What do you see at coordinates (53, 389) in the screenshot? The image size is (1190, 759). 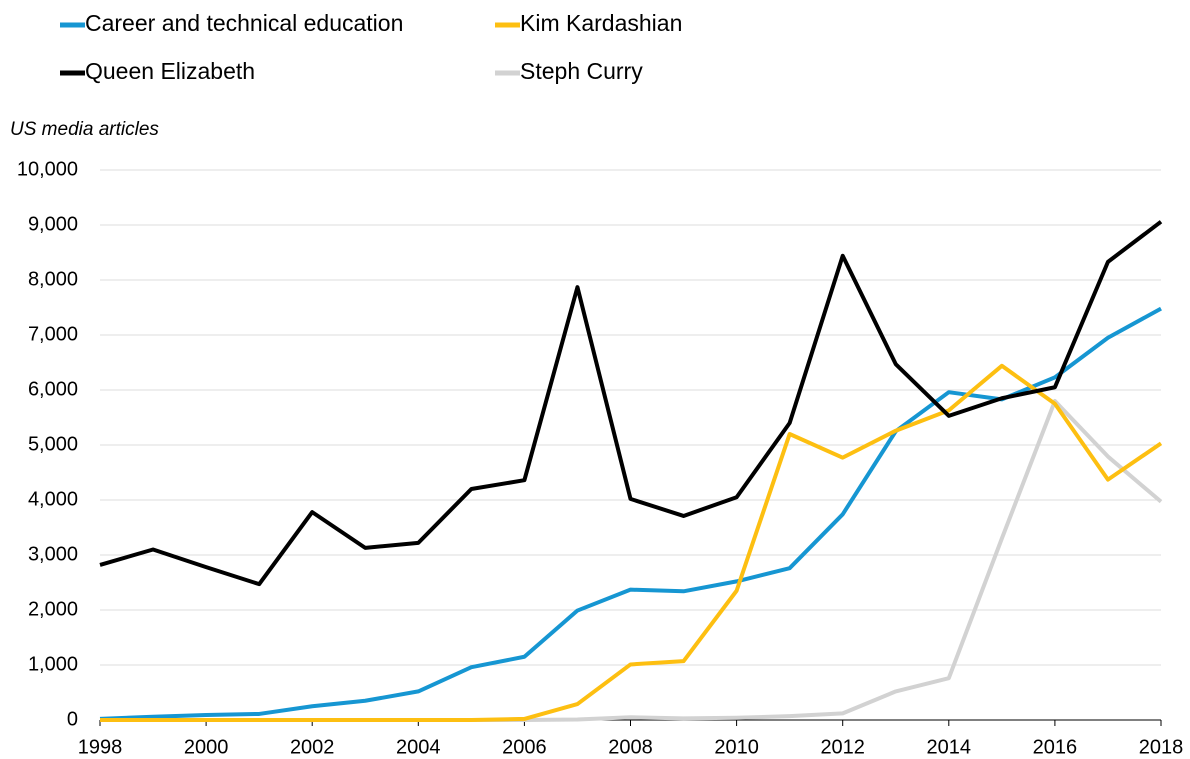 I see `y-tick-label: 6,000` at bounding box center [53, 389].